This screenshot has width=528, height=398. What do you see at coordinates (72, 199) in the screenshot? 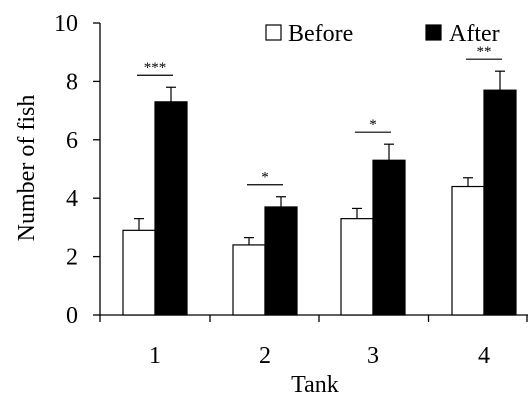
I see `y-tick-label: 4` at bounding box center [72, 199].